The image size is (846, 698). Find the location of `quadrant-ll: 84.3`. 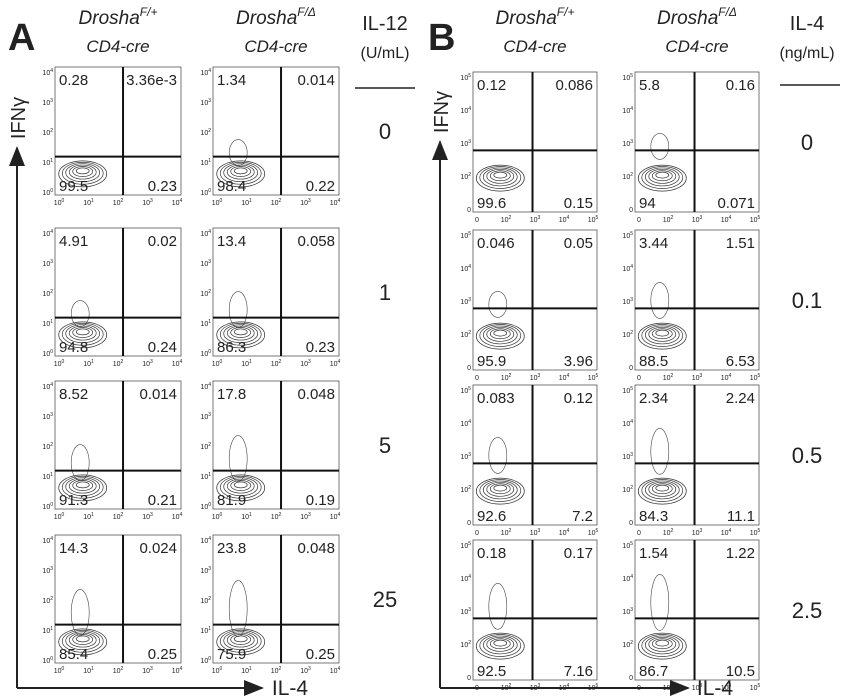

quadrant-ll: 84.3 is located at coordinates (653, 516).